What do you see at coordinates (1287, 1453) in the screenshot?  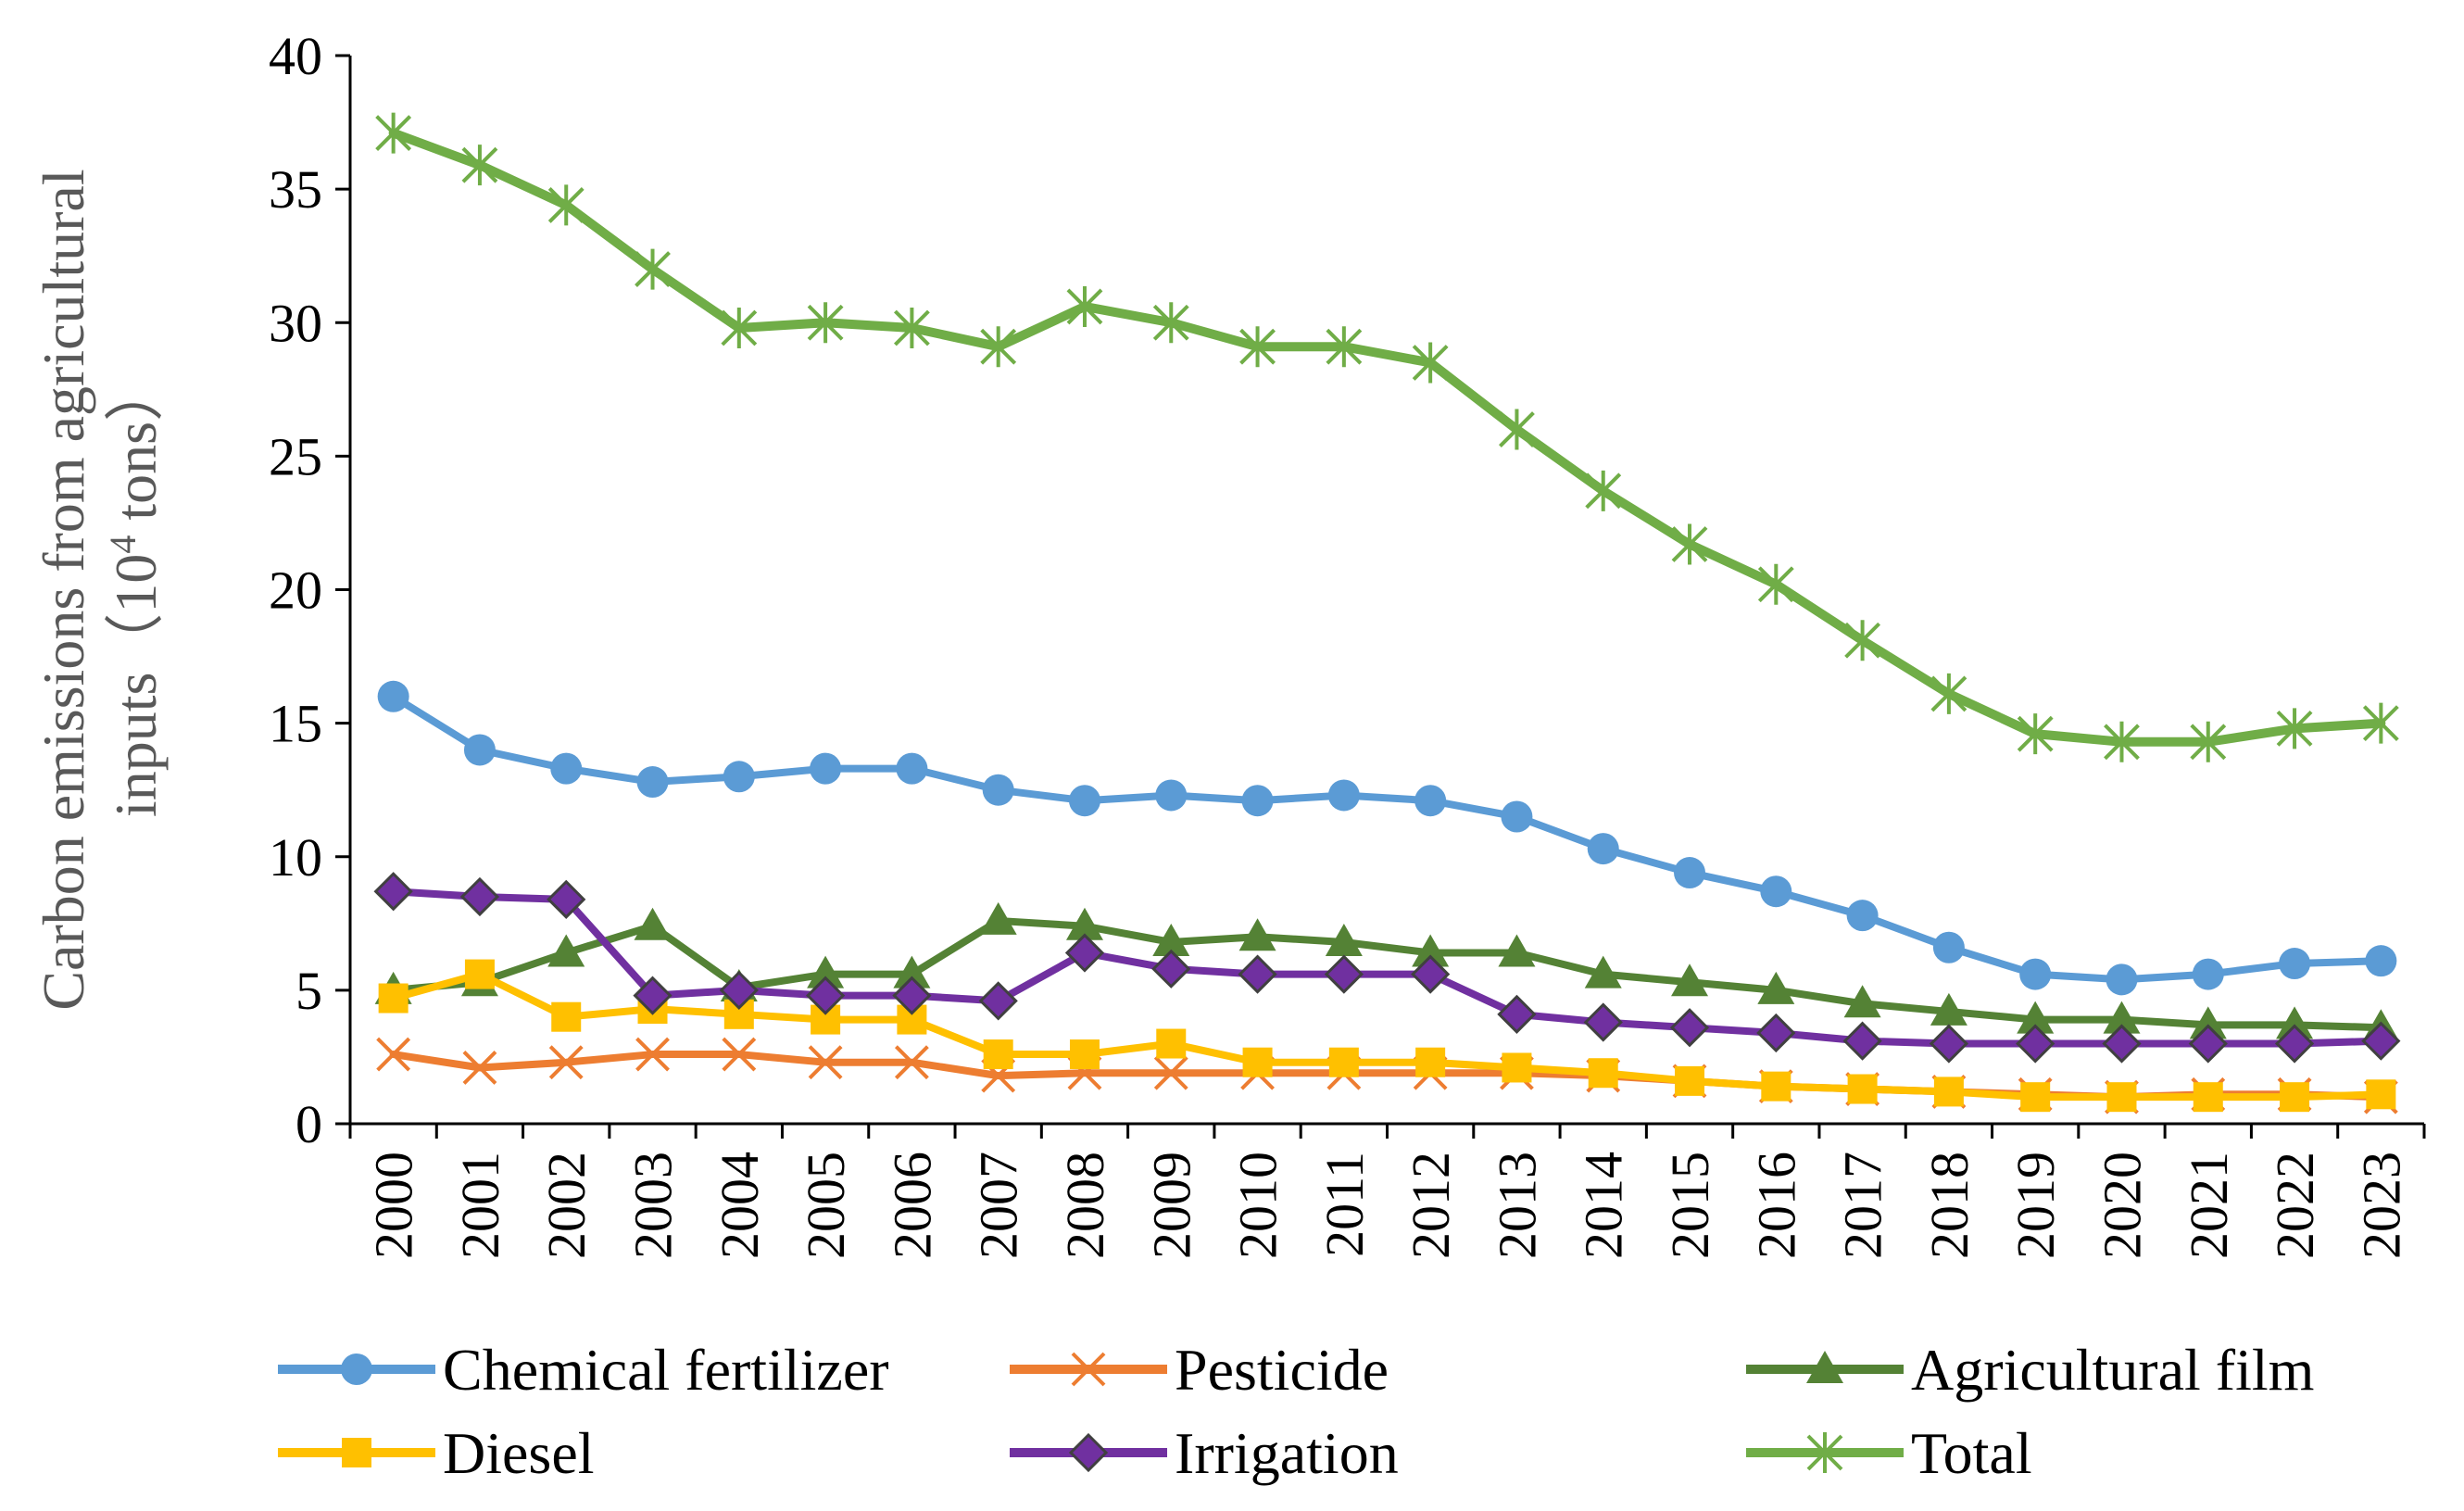 I see `legend-label-irrigation: Irrigation` at bounding box center [1287, 1453].